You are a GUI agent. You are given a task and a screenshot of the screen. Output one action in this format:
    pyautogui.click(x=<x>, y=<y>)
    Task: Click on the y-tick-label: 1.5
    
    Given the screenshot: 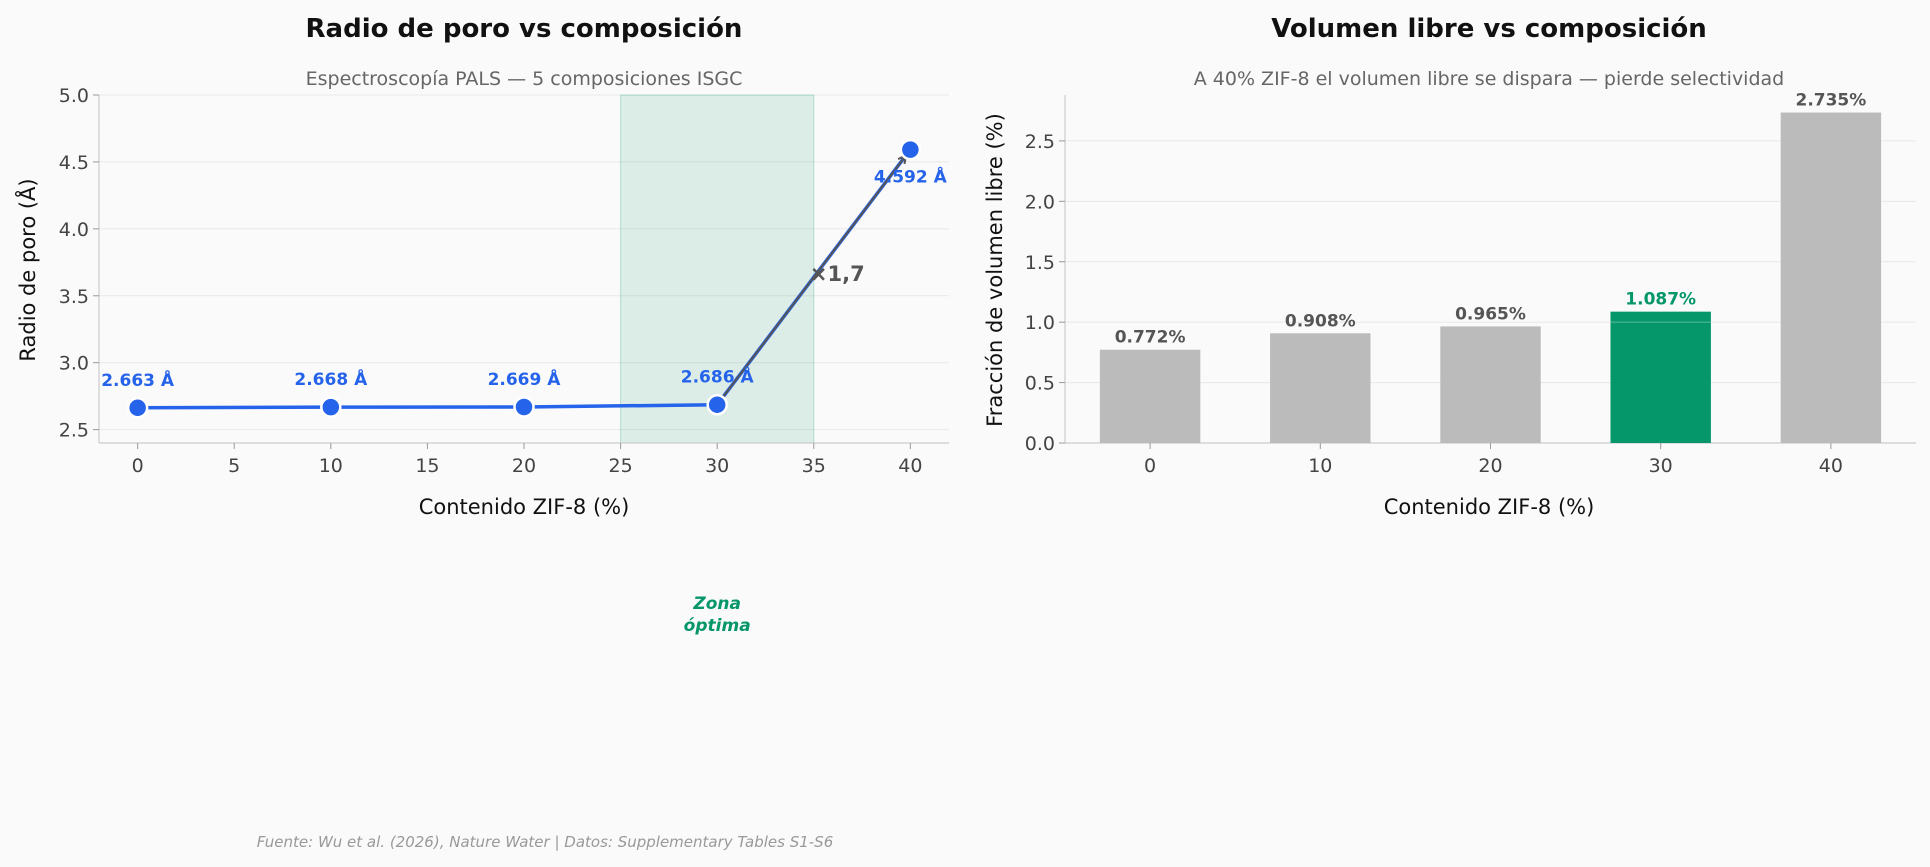 What is the action you would take?
    pyautogui.click(x=1040, y=263)
    